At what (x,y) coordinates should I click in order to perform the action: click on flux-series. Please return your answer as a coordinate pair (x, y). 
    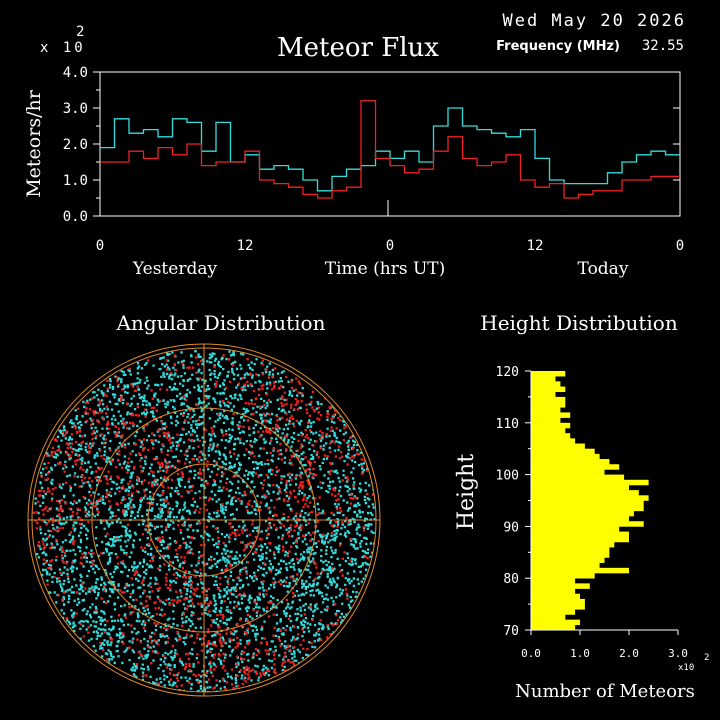
    Looking at the image, I should click on (390, 149).